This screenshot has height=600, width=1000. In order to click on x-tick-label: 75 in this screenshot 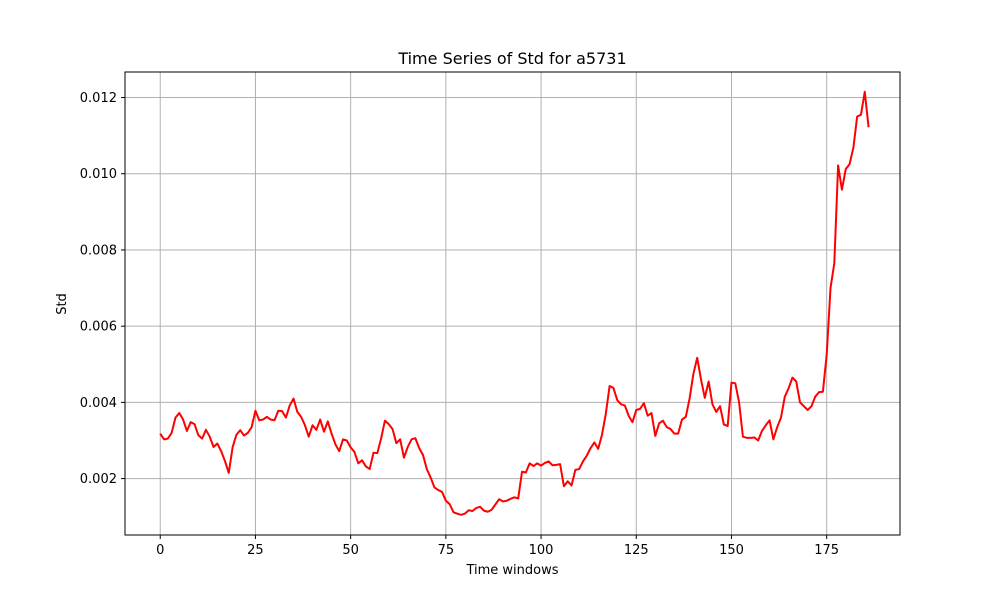, I will do `click(446, 550)`.